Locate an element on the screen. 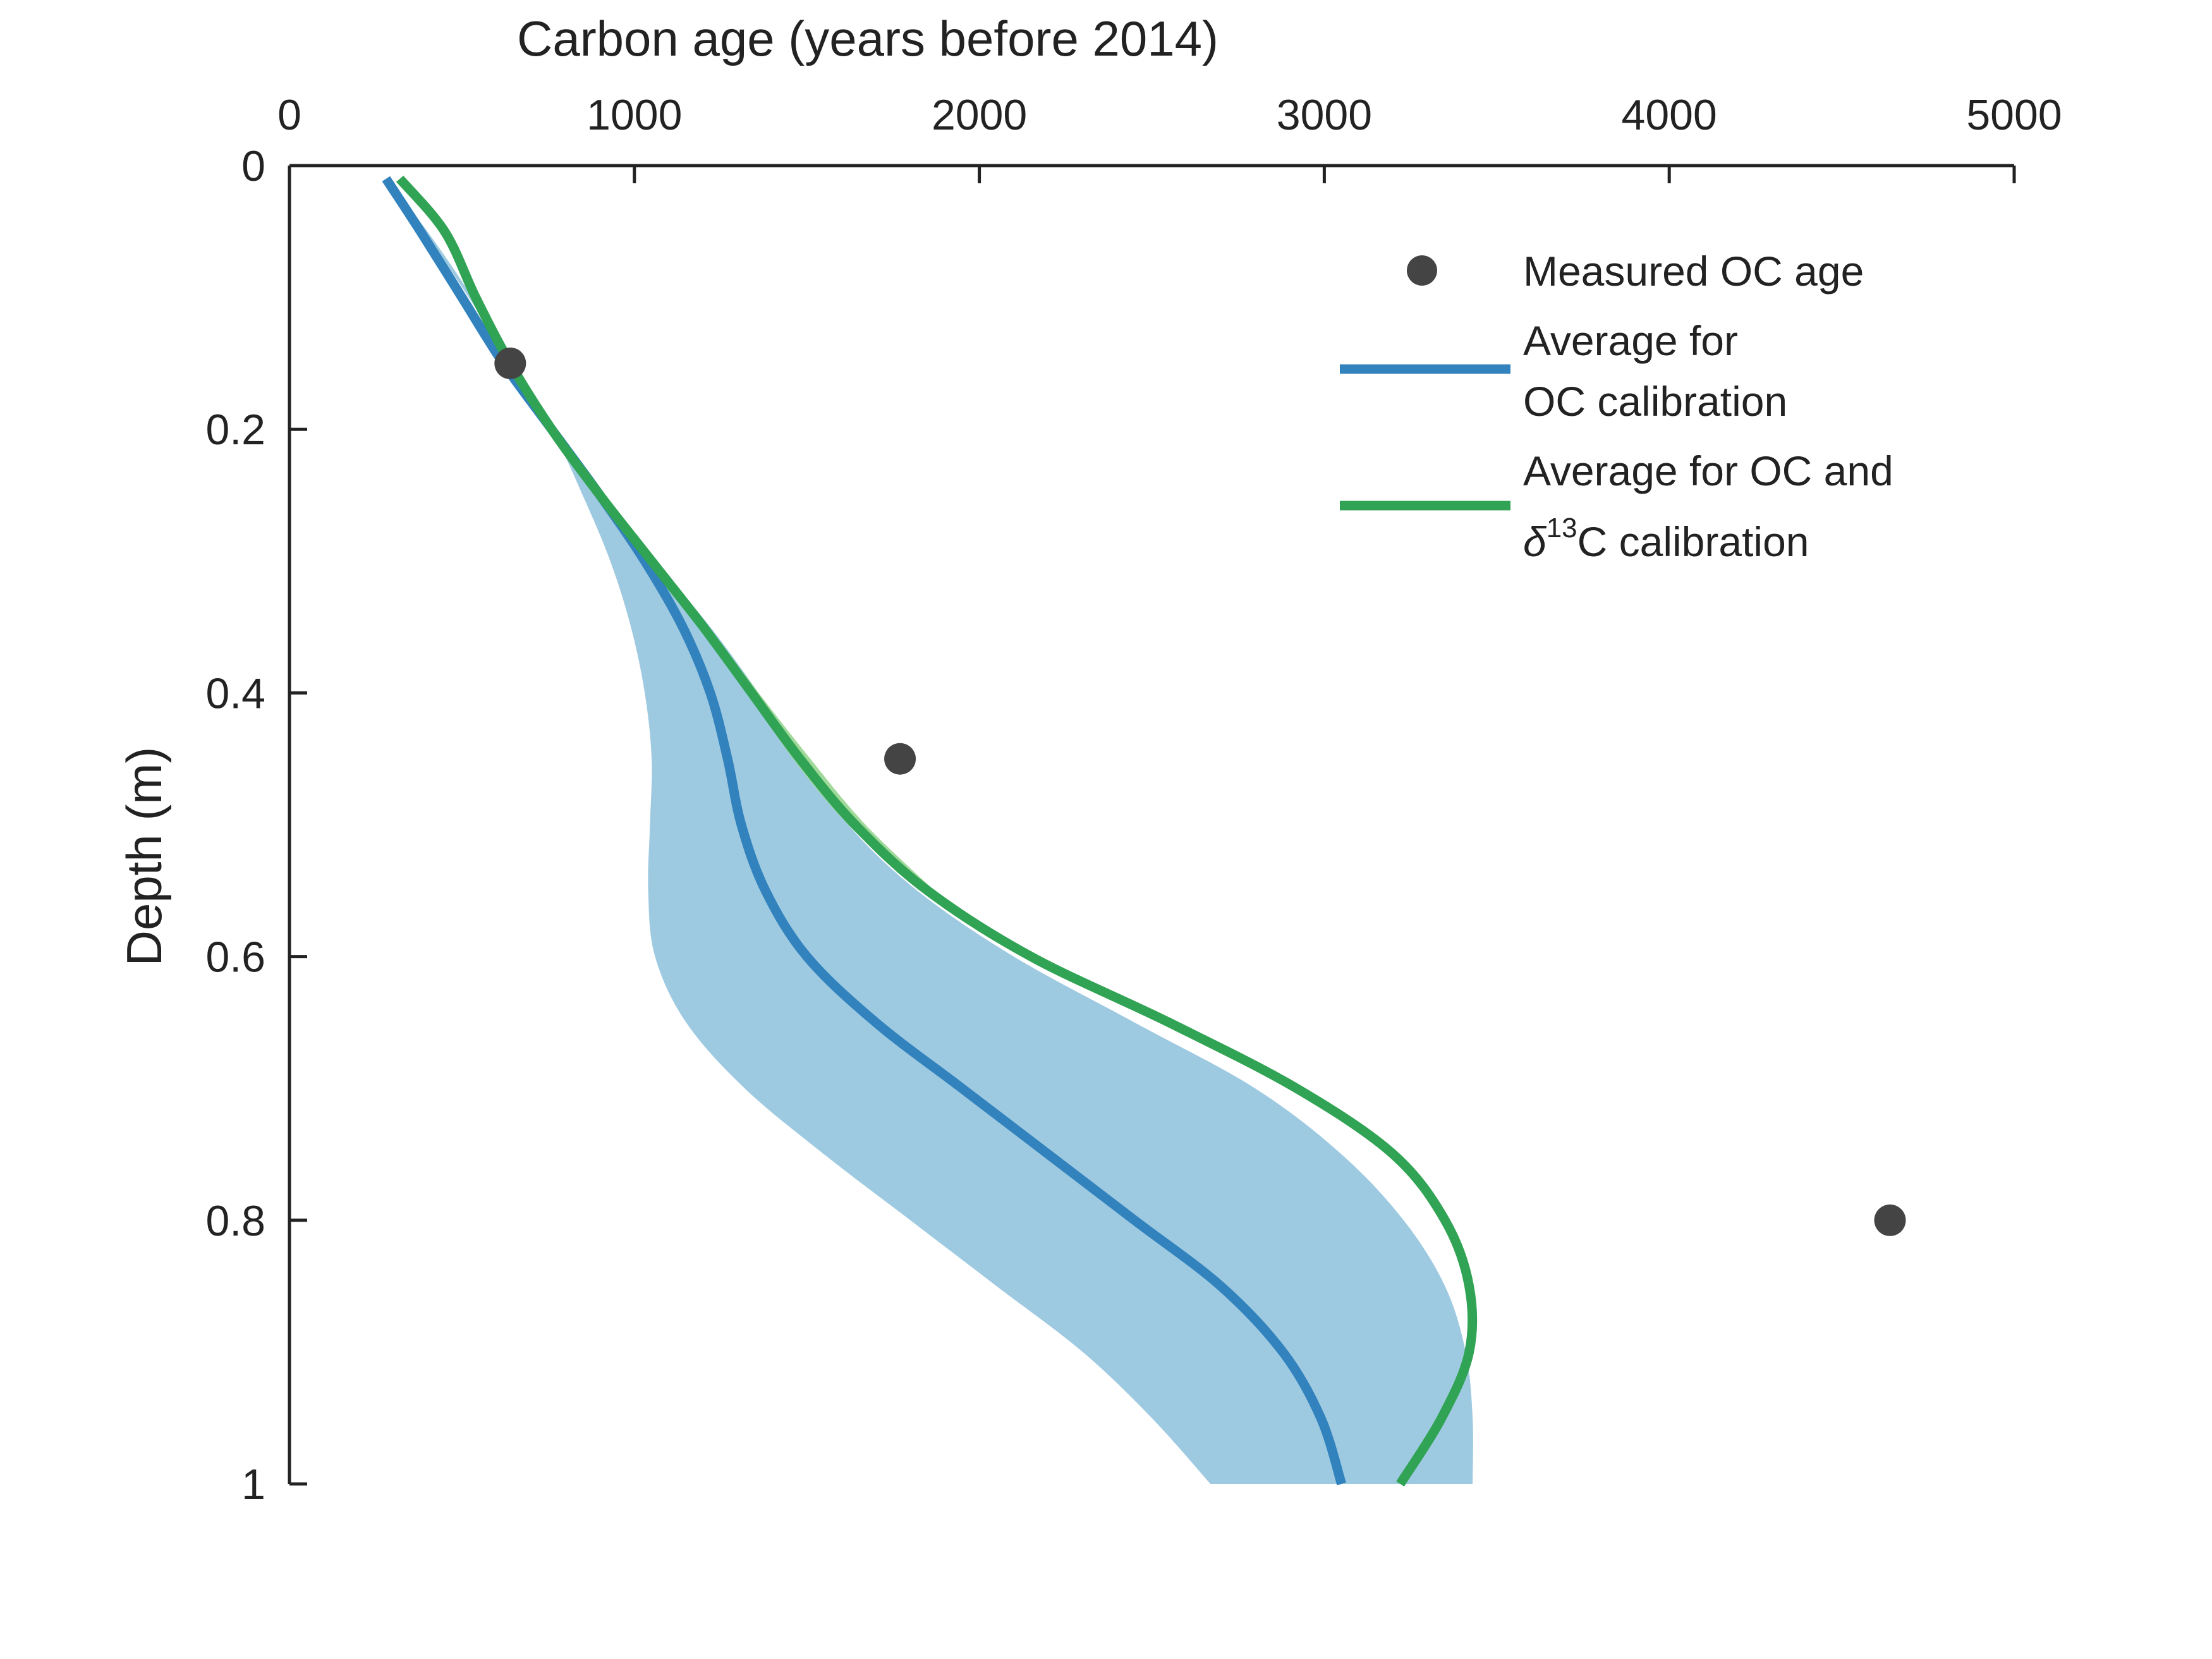 The width and height of the screenshot is (2212, 1659). y-tick-label-5: 1 is located at coordinates (253, 1485).